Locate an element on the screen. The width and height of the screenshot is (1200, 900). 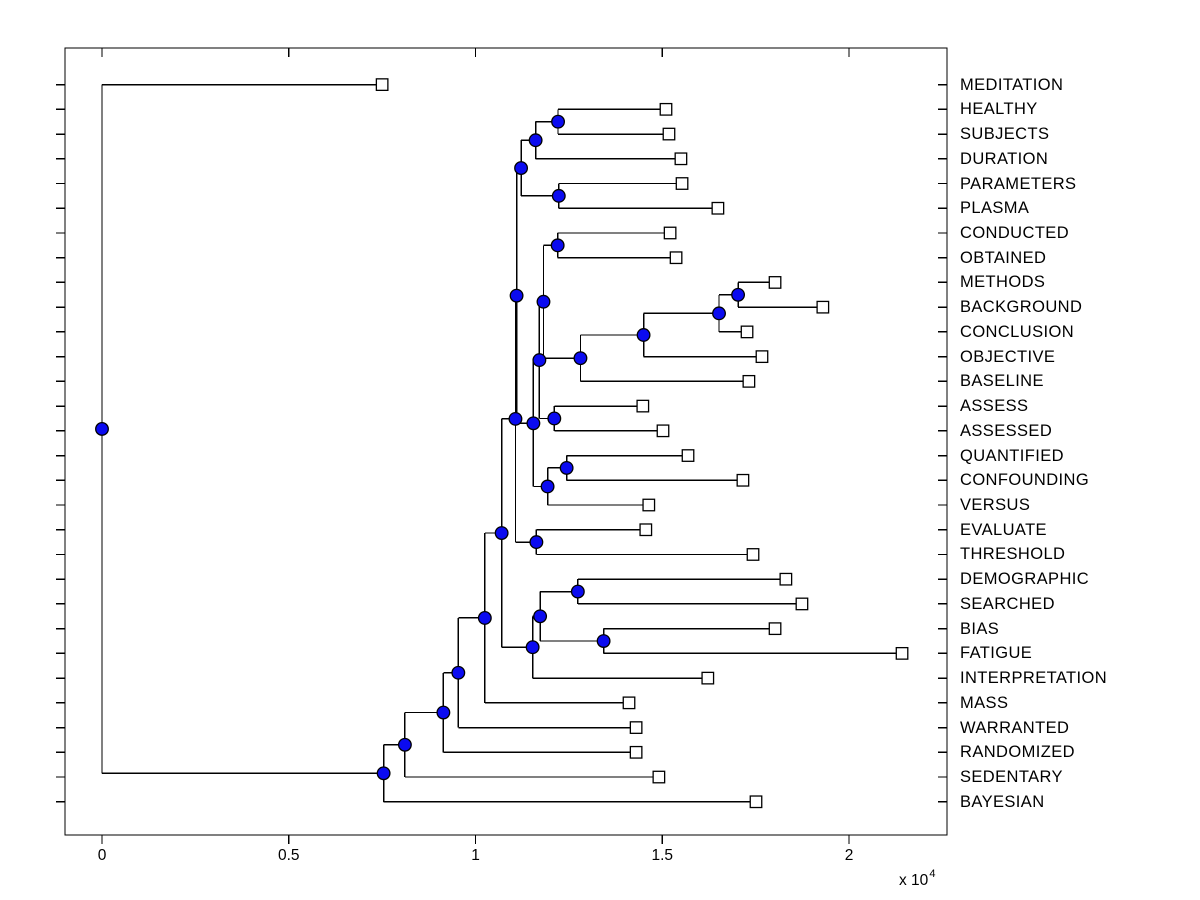
leaf-label: ASSESSED is located at coordinates (1006, 430).